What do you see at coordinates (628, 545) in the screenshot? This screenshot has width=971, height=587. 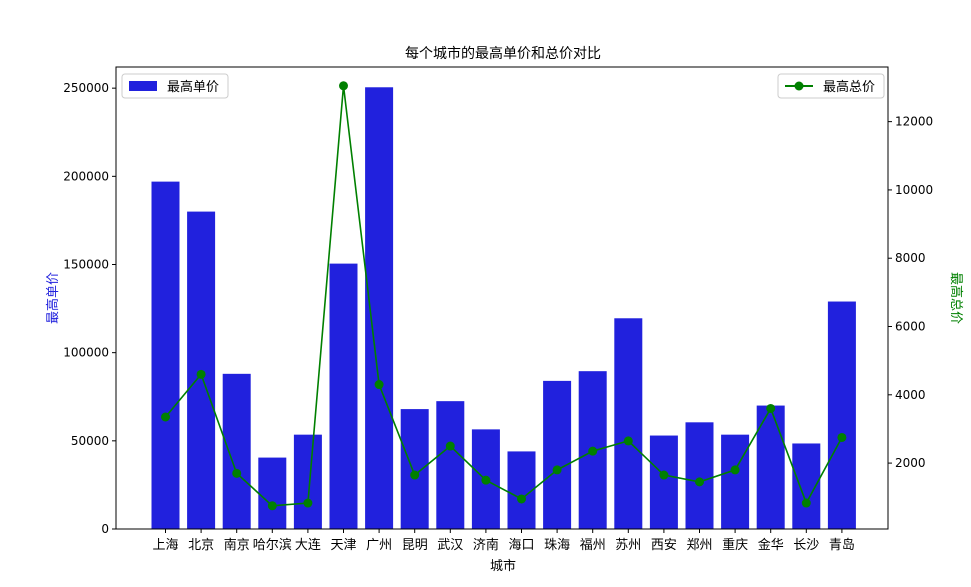 I see `x-tick-label: 苏州` at bounding box center [628, 545].